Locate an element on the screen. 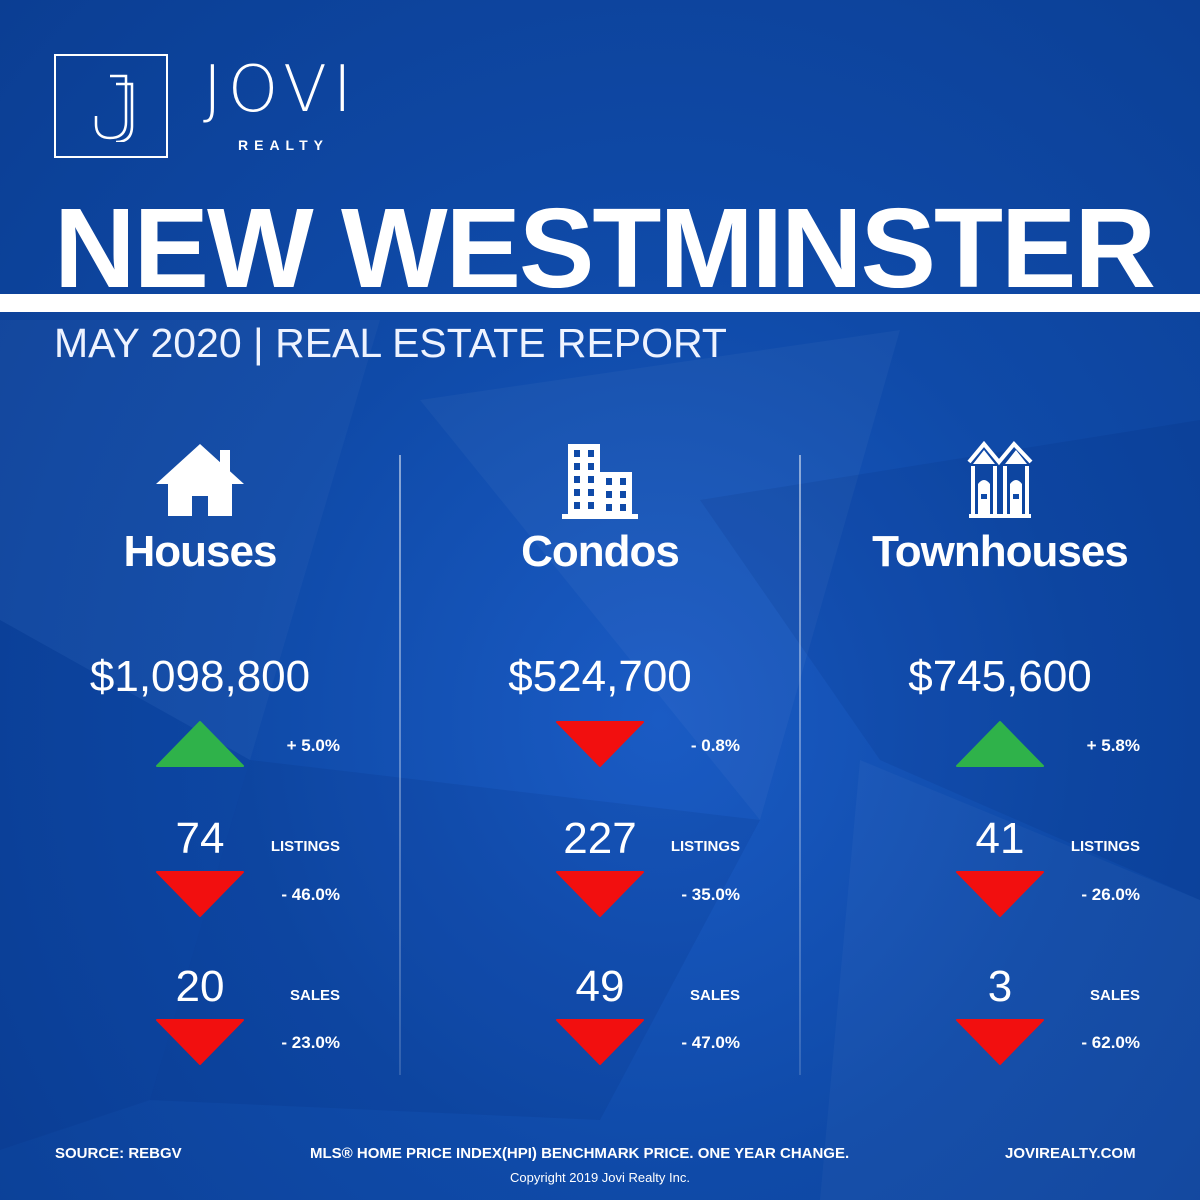  price-change: + 5.8% is located at coordinates (1113, 745).